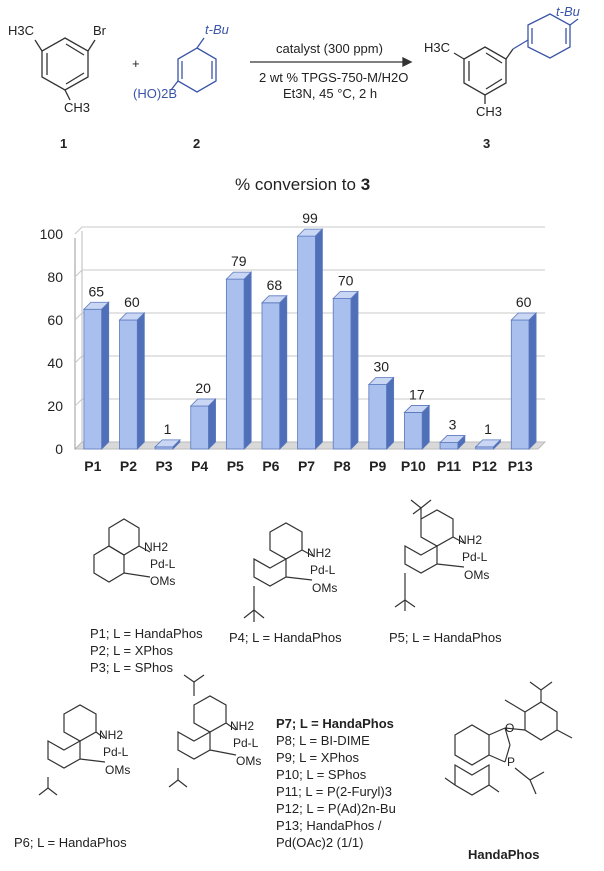 This screenshot has width=604, height=871. What do you see at coordinates (242, 726) in the screenshot?
I see `p7-nh2: NH2` at bounding box center [242, 726].